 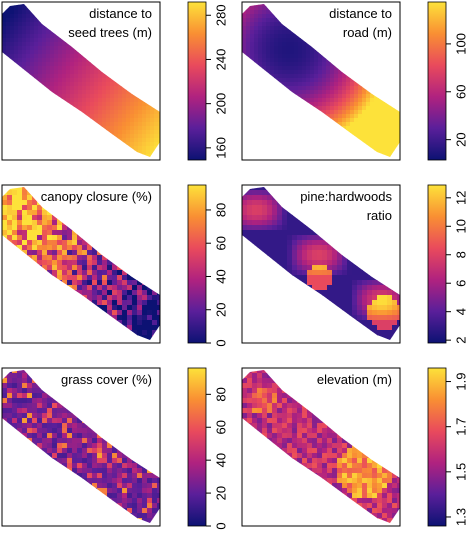 What do you see at coordinates (355, 82) in the screenshot?
I see `panel: distance to road (m) 20 60 100` at bounding box center [355, 82].